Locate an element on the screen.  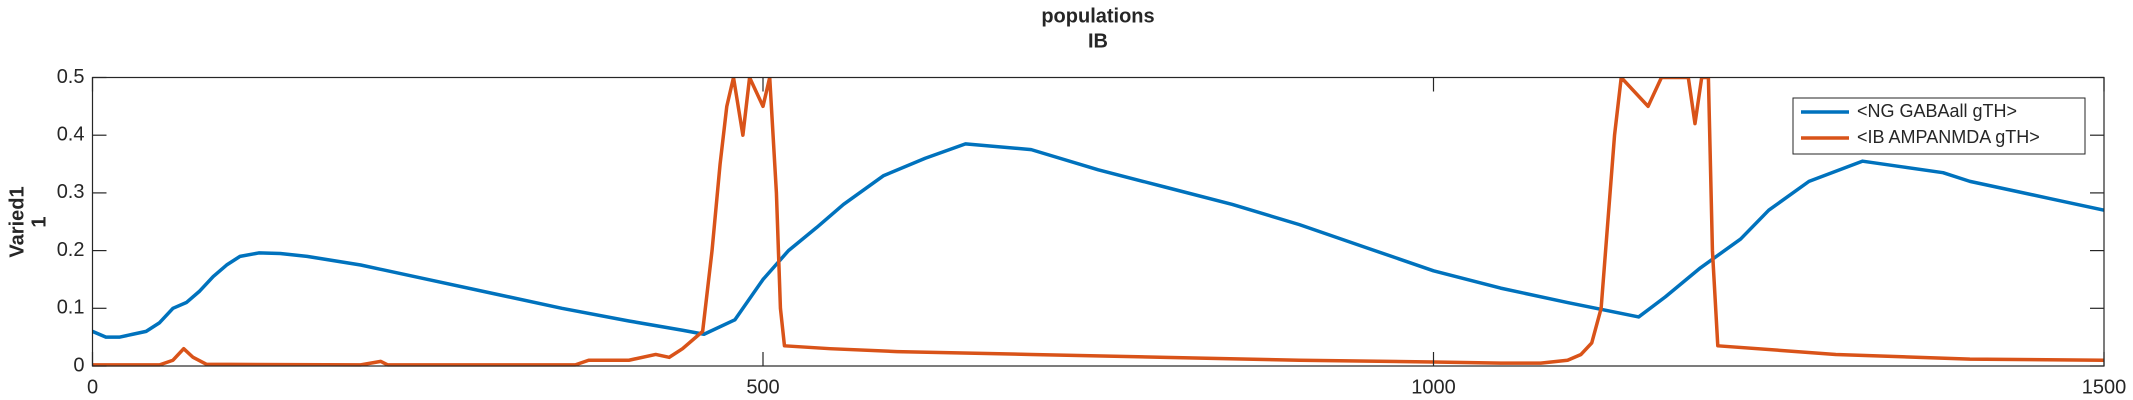
y-tick-label: 0.1 is located at coordinates (71, 308).